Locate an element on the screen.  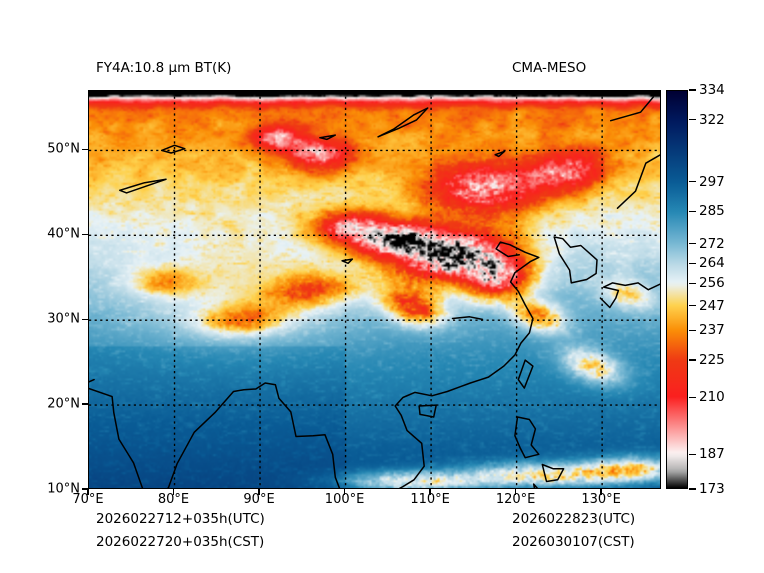
colorbar-label: 256 is located at coordinates (712, 283).